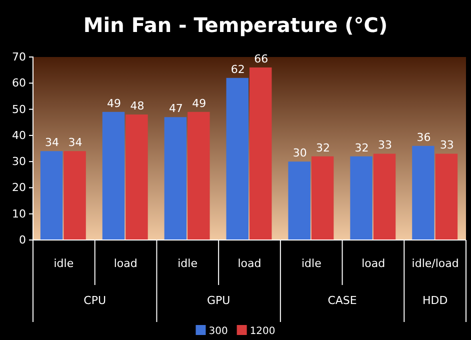 This screenshot has width=471, height=340. What do you see at coordinates (19, 213) in the screenshot?
I see `y-tick-label: 10` at bounding box center [19, 213].